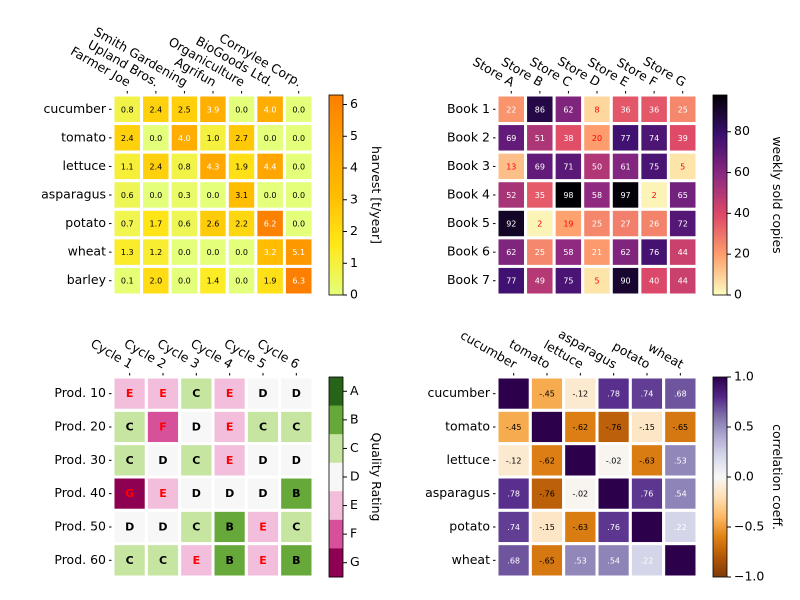 The image size is (800, 600). I want to click on colorbar-segment, so click(336, 477).